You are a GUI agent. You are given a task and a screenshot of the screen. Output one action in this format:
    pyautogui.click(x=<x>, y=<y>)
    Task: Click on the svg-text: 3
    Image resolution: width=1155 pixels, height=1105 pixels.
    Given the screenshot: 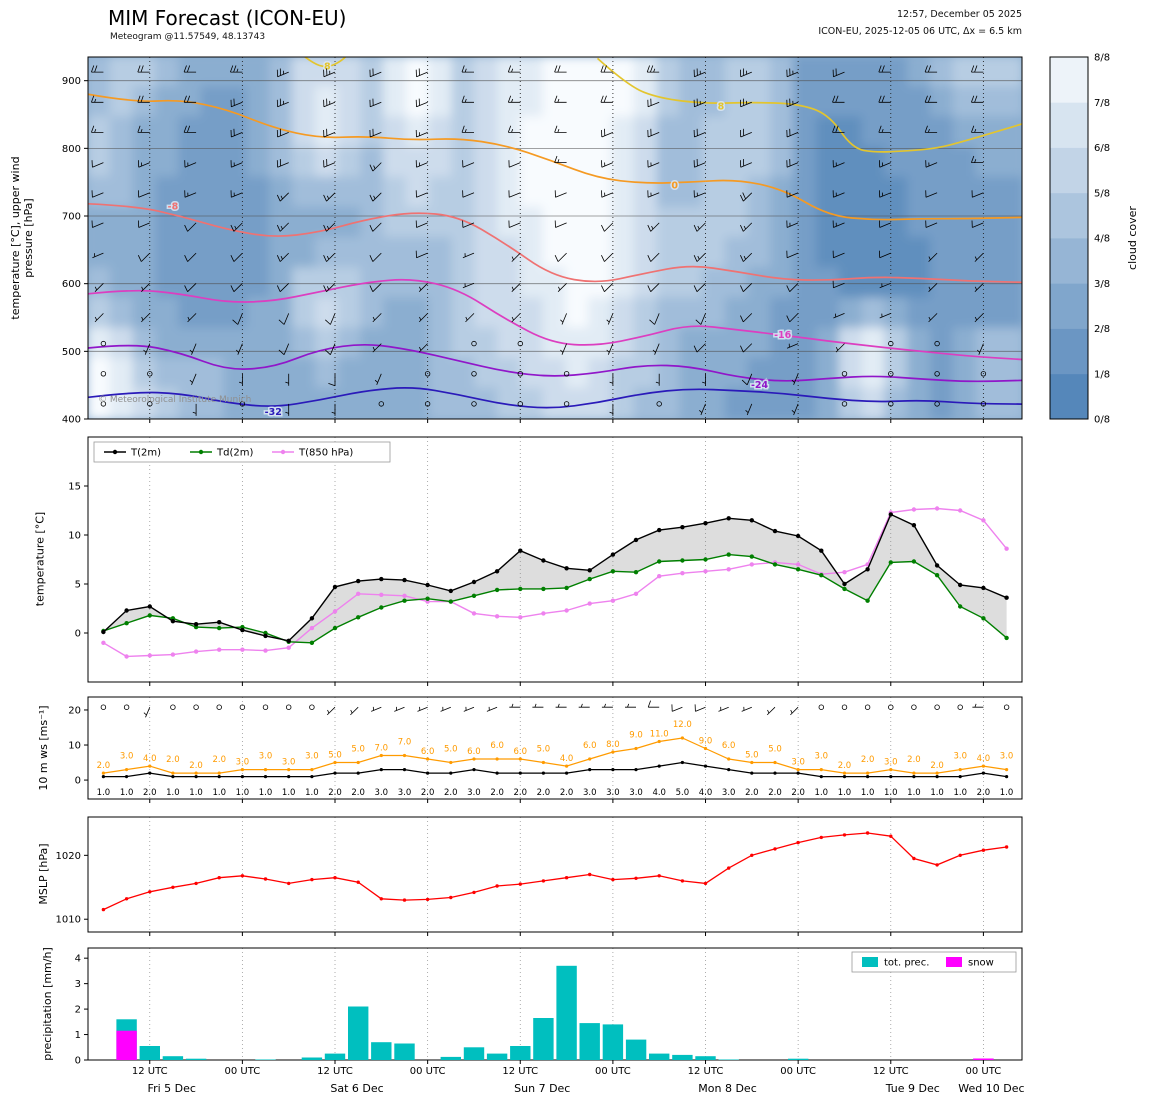 What is the action you would take?
    pyautogui.click(x=78, y=984)
    